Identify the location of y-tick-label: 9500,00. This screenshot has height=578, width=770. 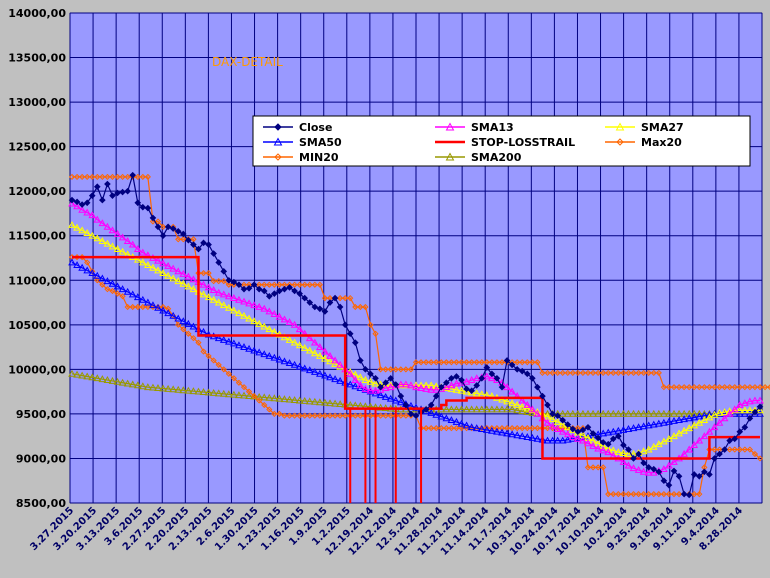
(41, 414).